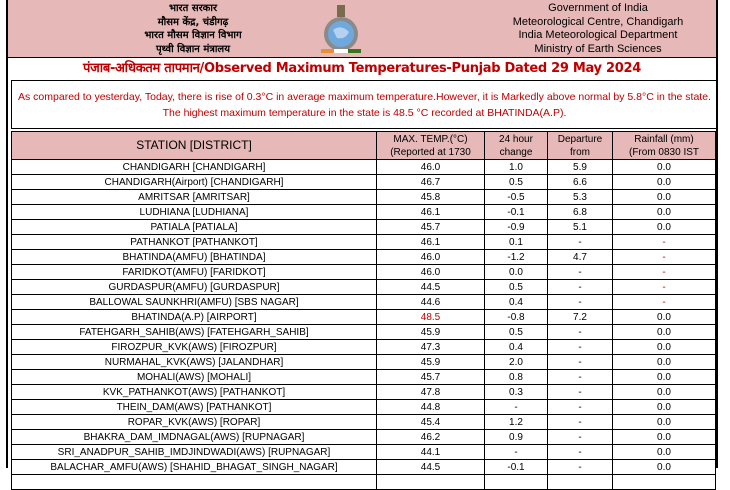 The image size is (730, 490). I want to click on table-row: AMRITSAR [AMRITSAR] 45.8 -0.5 5.3 0.0, so click(363, 197).